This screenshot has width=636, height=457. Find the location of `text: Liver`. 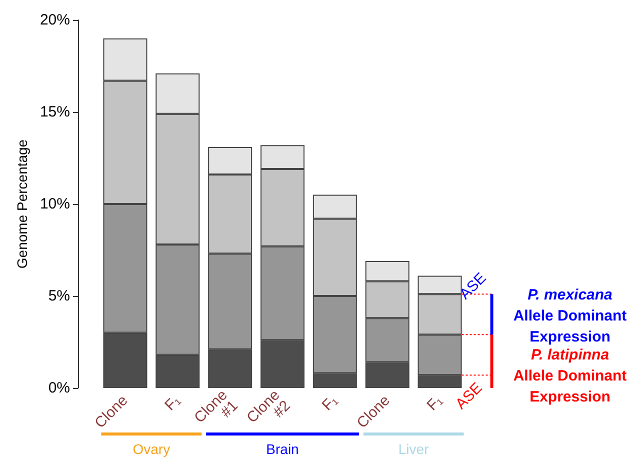

text: Liver is located at coordinates (414, 449).